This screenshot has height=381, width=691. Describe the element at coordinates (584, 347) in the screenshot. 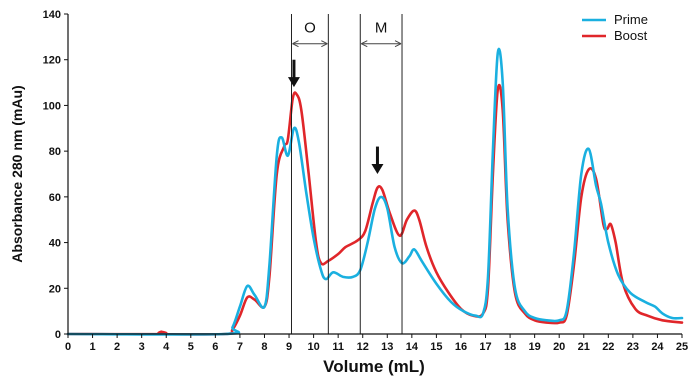

I see `x-tick-label: 21` at that location.